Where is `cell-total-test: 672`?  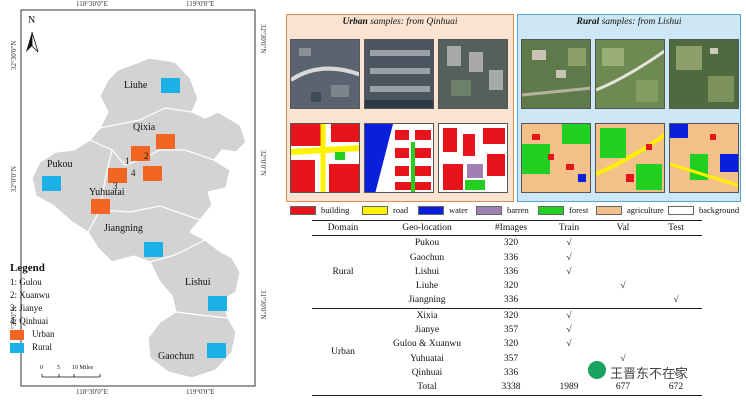
cell-total-test: 672 is located at coordinates (676, 388).